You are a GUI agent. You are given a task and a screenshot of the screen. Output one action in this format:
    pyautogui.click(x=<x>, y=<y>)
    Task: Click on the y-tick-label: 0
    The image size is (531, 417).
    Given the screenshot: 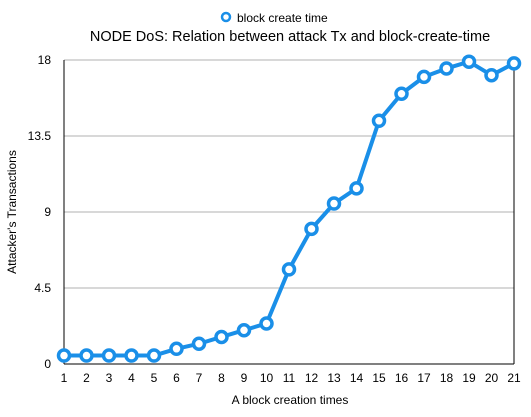 What is the action you would take?
    pyautogui.click(x=47, y=364)
    